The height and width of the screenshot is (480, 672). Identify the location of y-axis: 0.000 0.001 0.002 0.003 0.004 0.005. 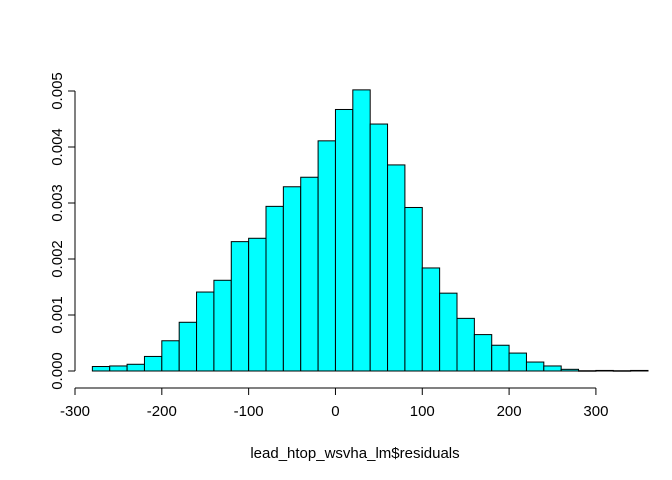
(62, 231).